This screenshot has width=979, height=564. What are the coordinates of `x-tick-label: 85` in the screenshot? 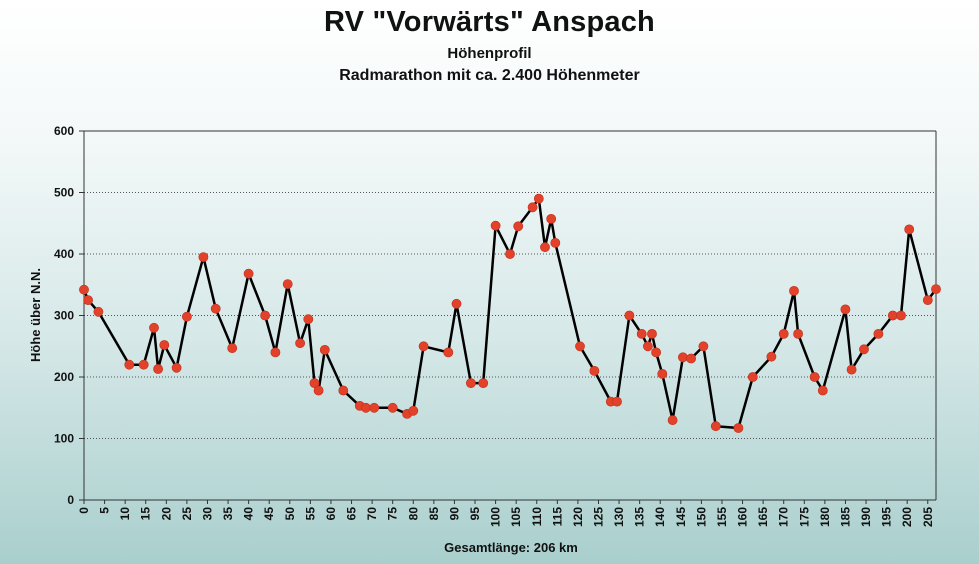 It's located at (434, 514).